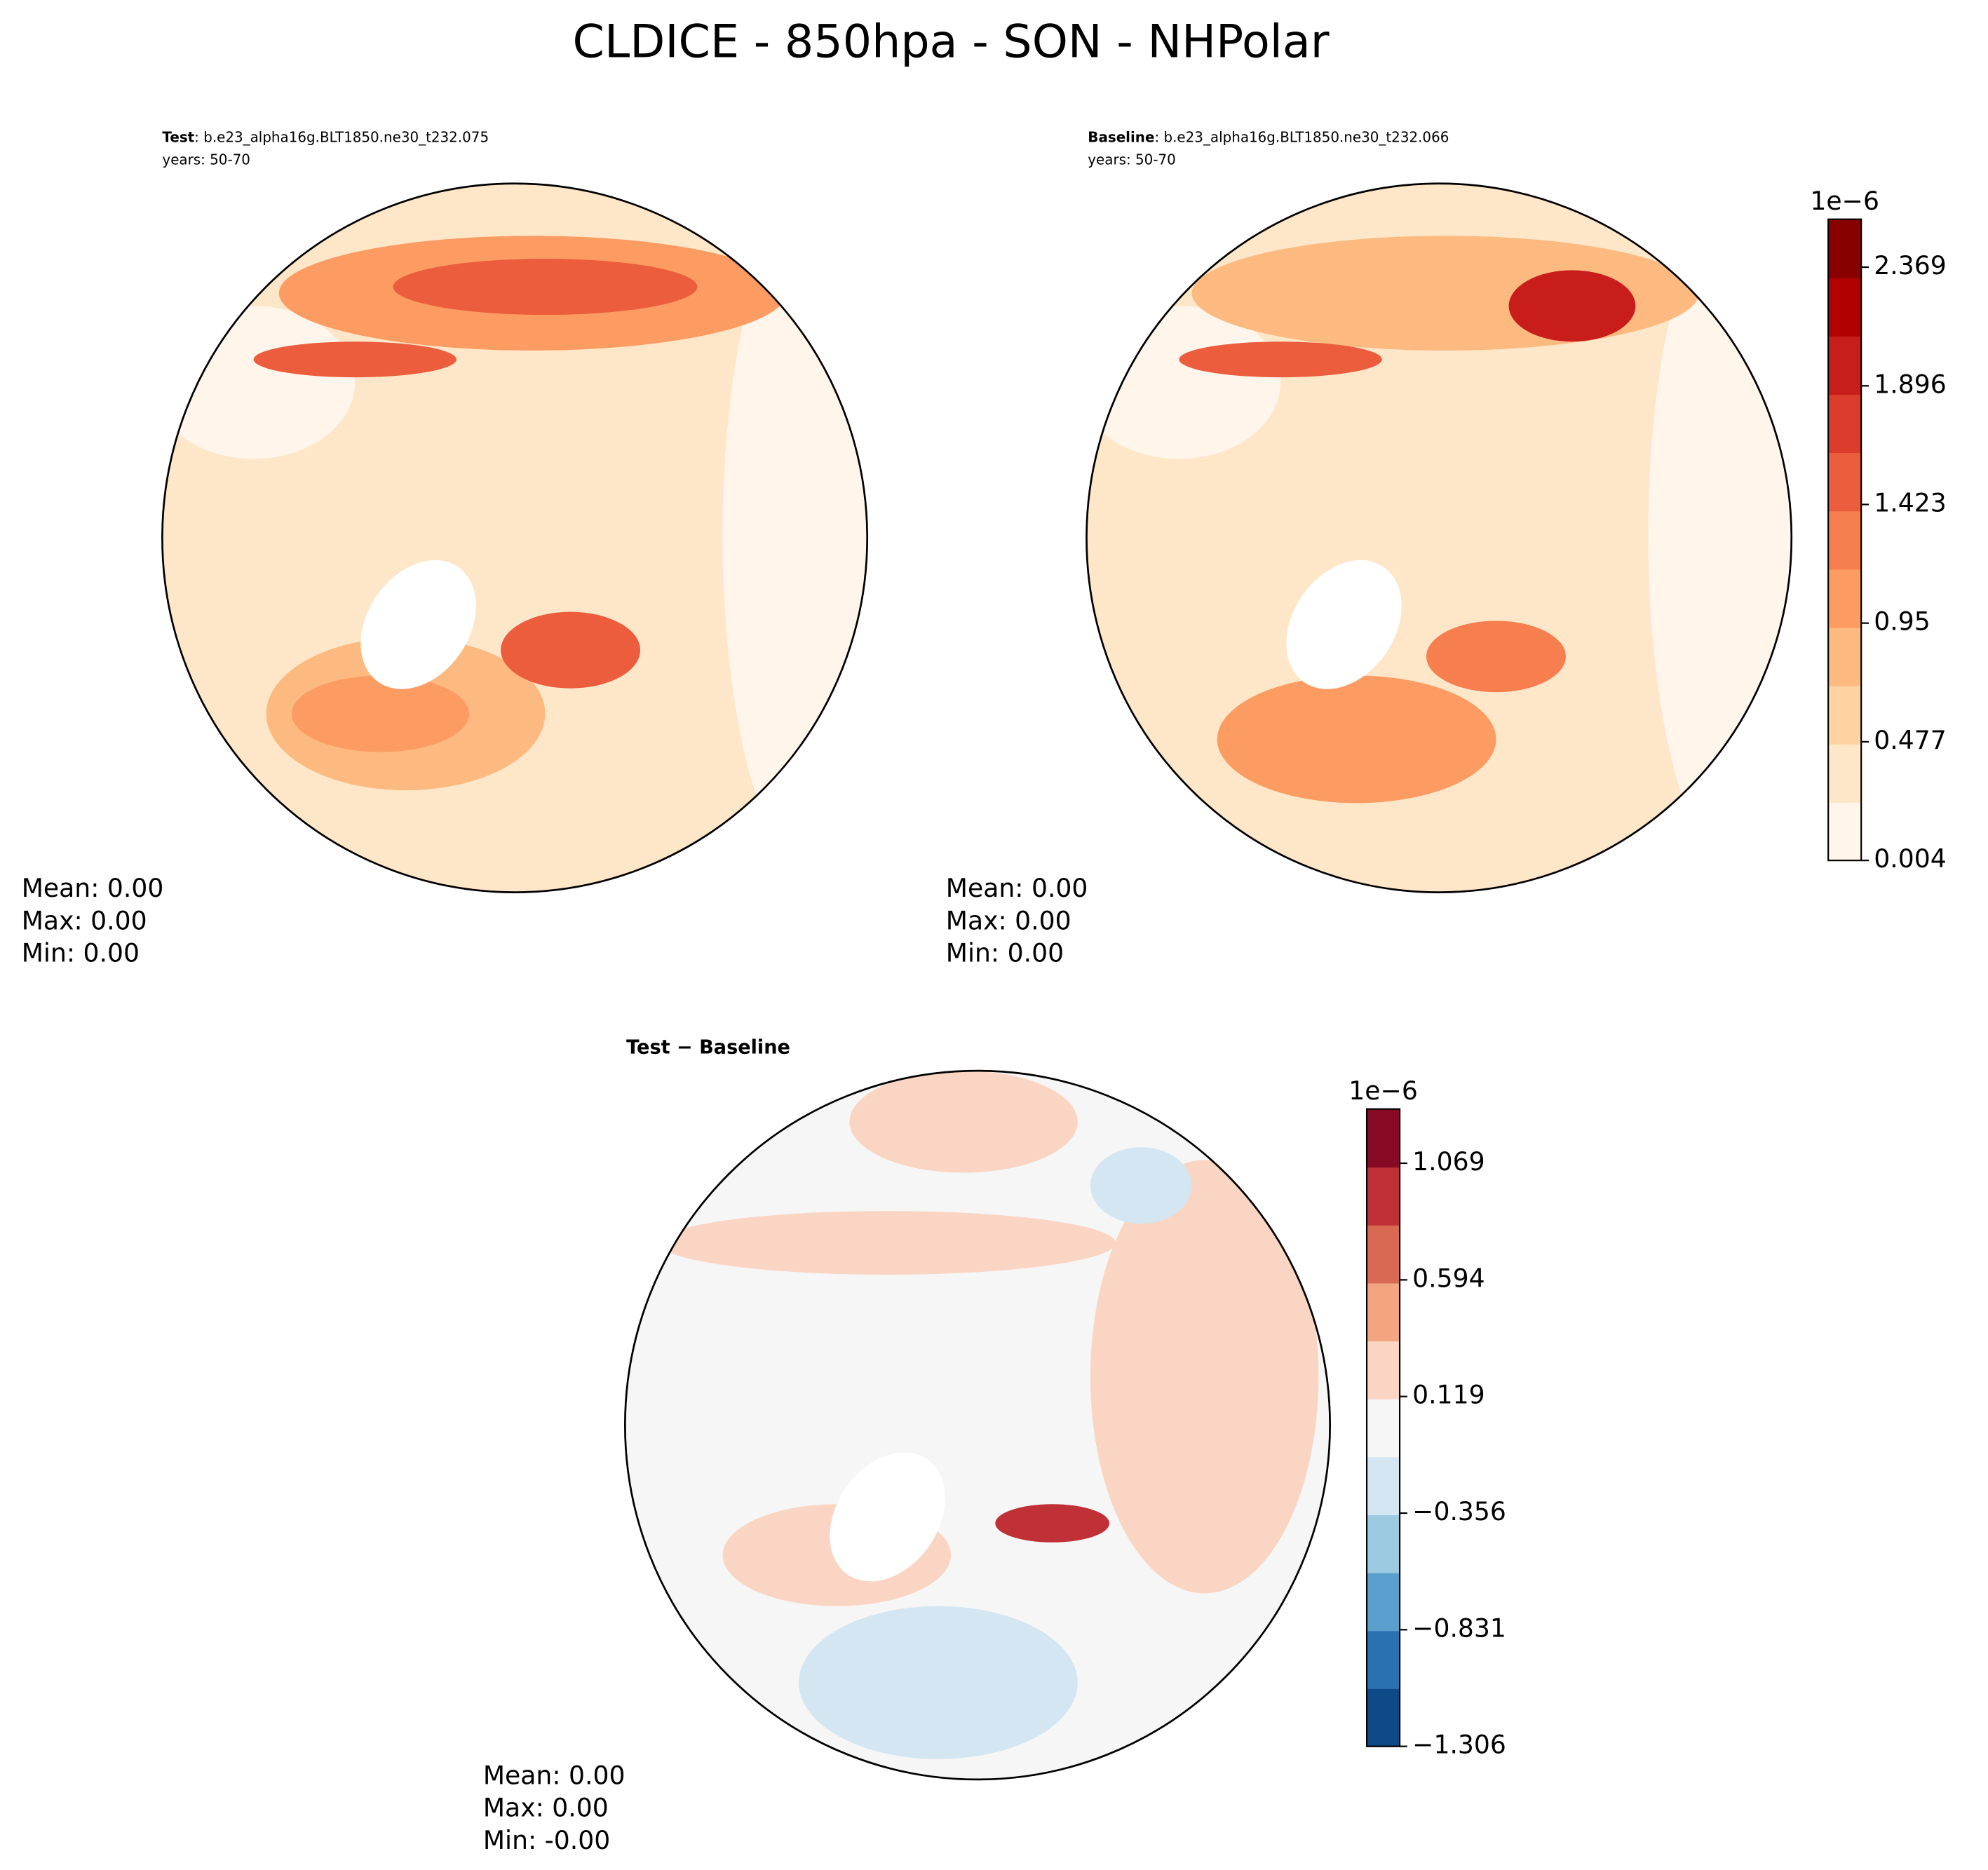 The width and height of the screenshot is (1988, 1870). Describe the element at coordinates (341, 136) in the screenshot. I see `panel-title-case: : b.e23_alpha16g.BLT1850.ne30_t232.075` at that location.